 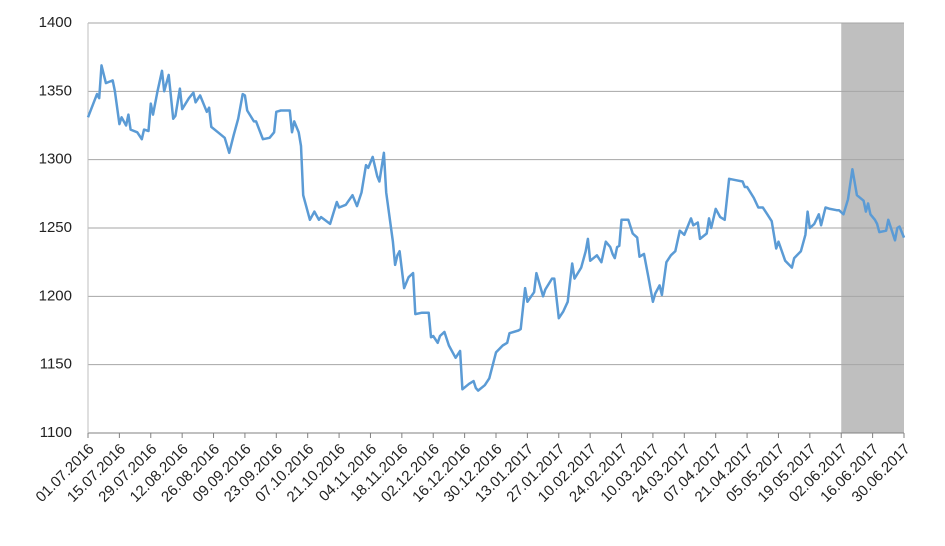 I want to click on y-tick-label: 1100, so click(x=56, y=432).